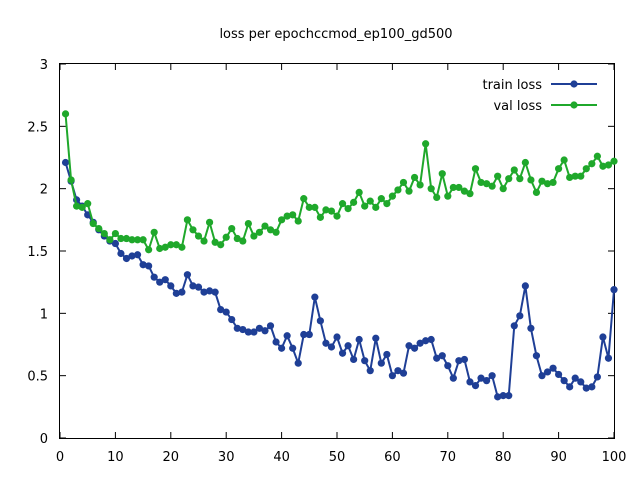  I want to click on y-tick-label: 0, so click(44, 439).